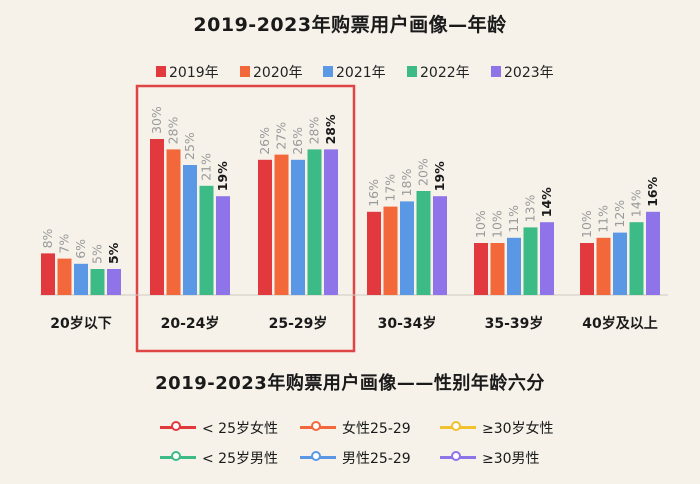 This screenshot has width=700, height=484. What do you see at coordinates (206, 167) in the screenshot?
I see `data-label: 21%` at bounding box center [206, 167].